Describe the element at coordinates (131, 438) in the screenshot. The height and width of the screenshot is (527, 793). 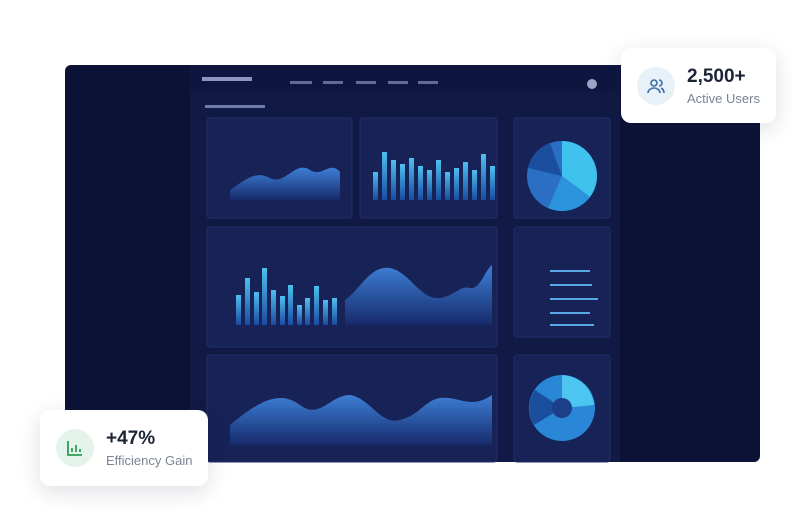
I see `stat-value: +47%` at that location.